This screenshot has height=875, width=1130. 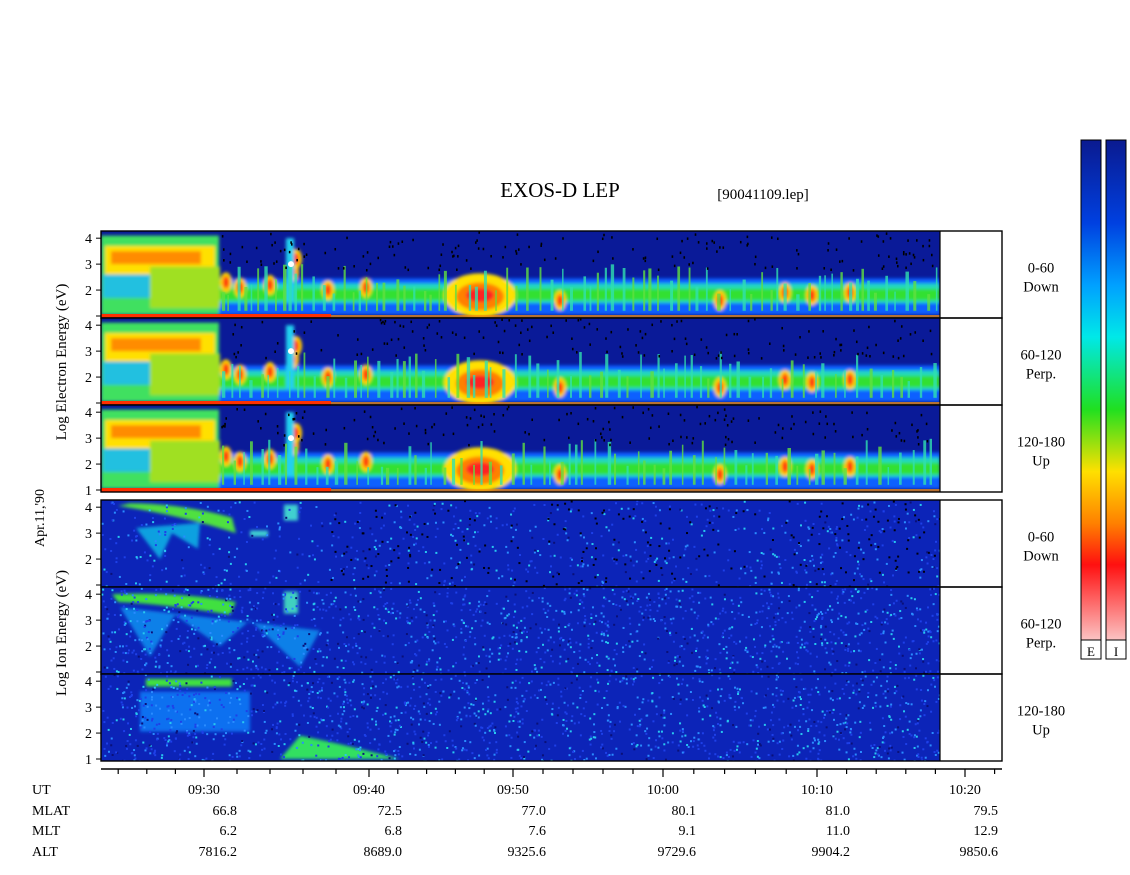 What do you see at coordinates (688, 831) in the screenshot?
I see `orbit-mlt-value: 9.1` at bounding box center [688, 831].